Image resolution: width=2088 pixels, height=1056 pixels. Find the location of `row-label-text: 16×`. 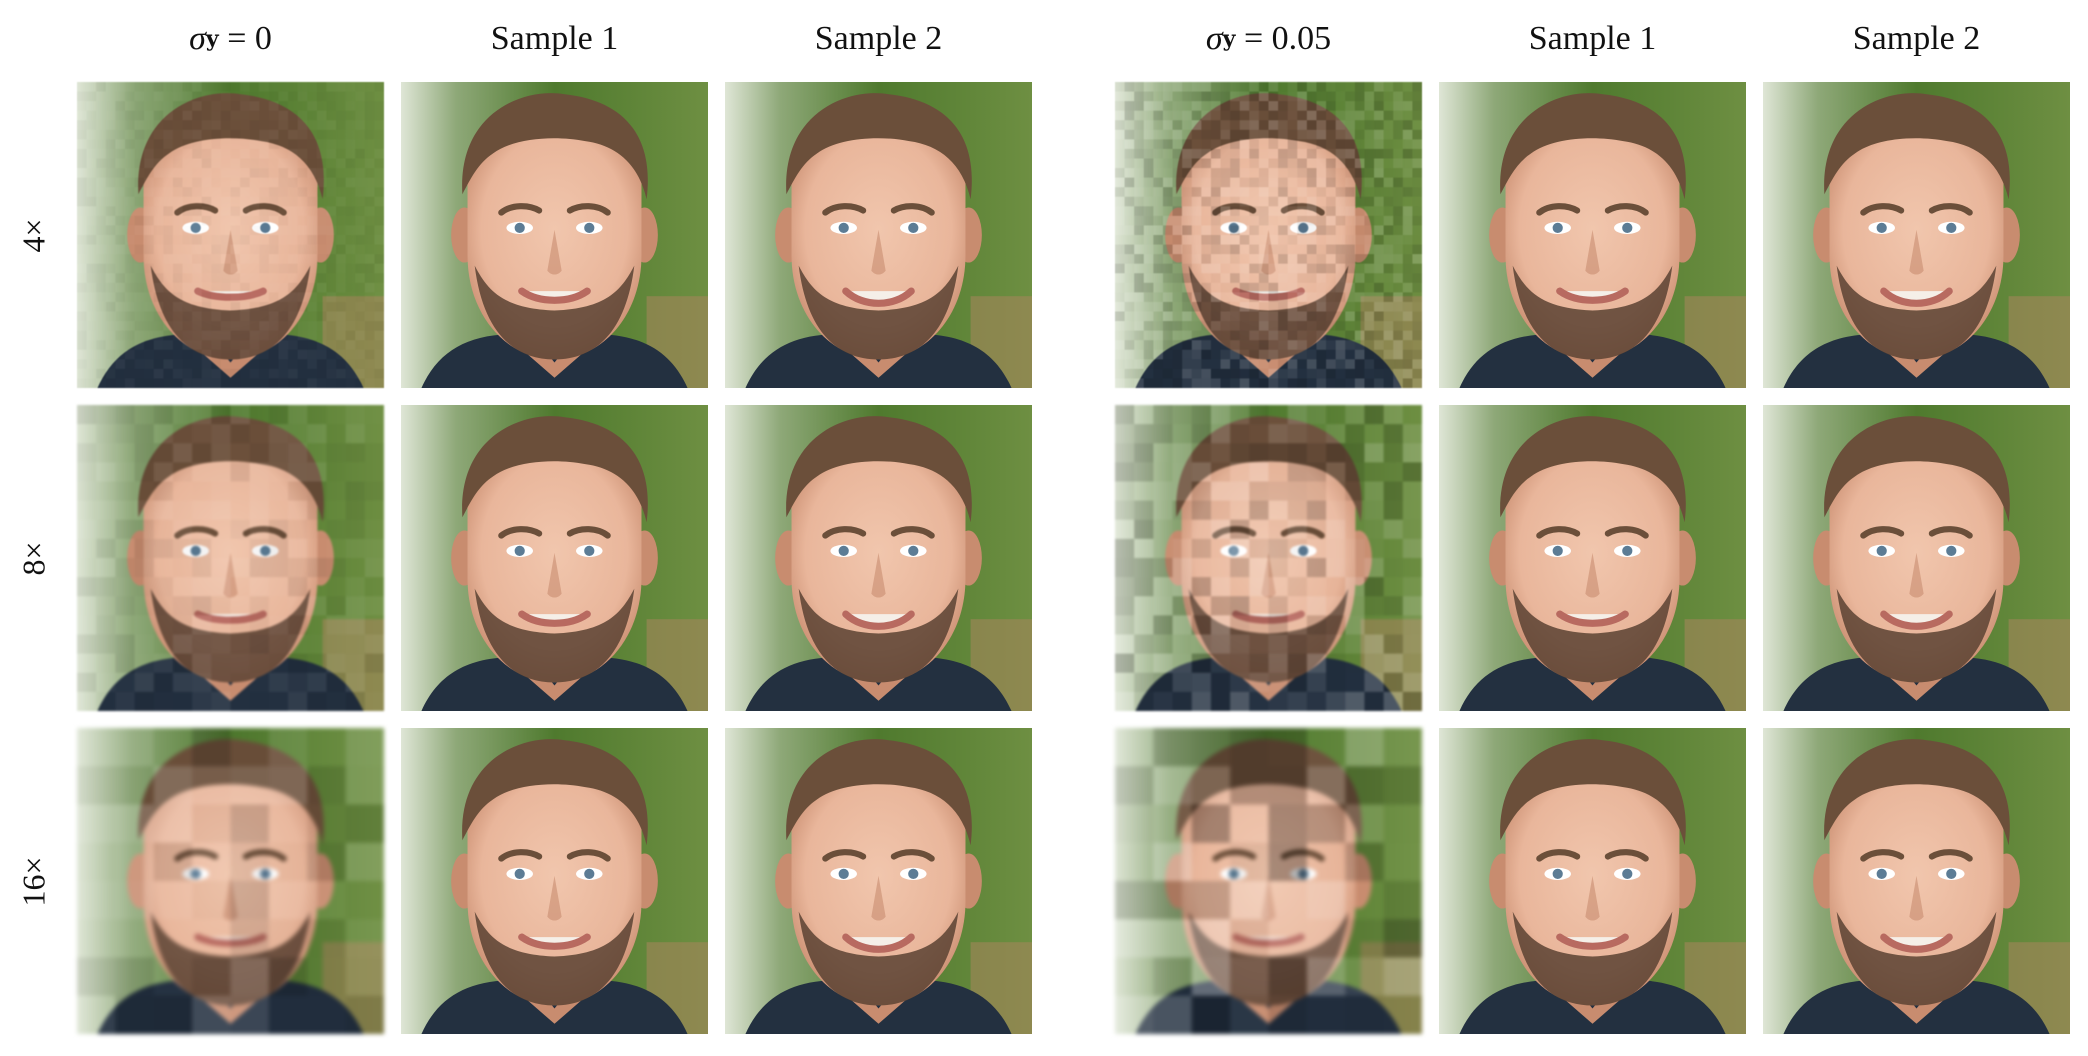

row-label-text: 16× is located at coordinates (33, 881).